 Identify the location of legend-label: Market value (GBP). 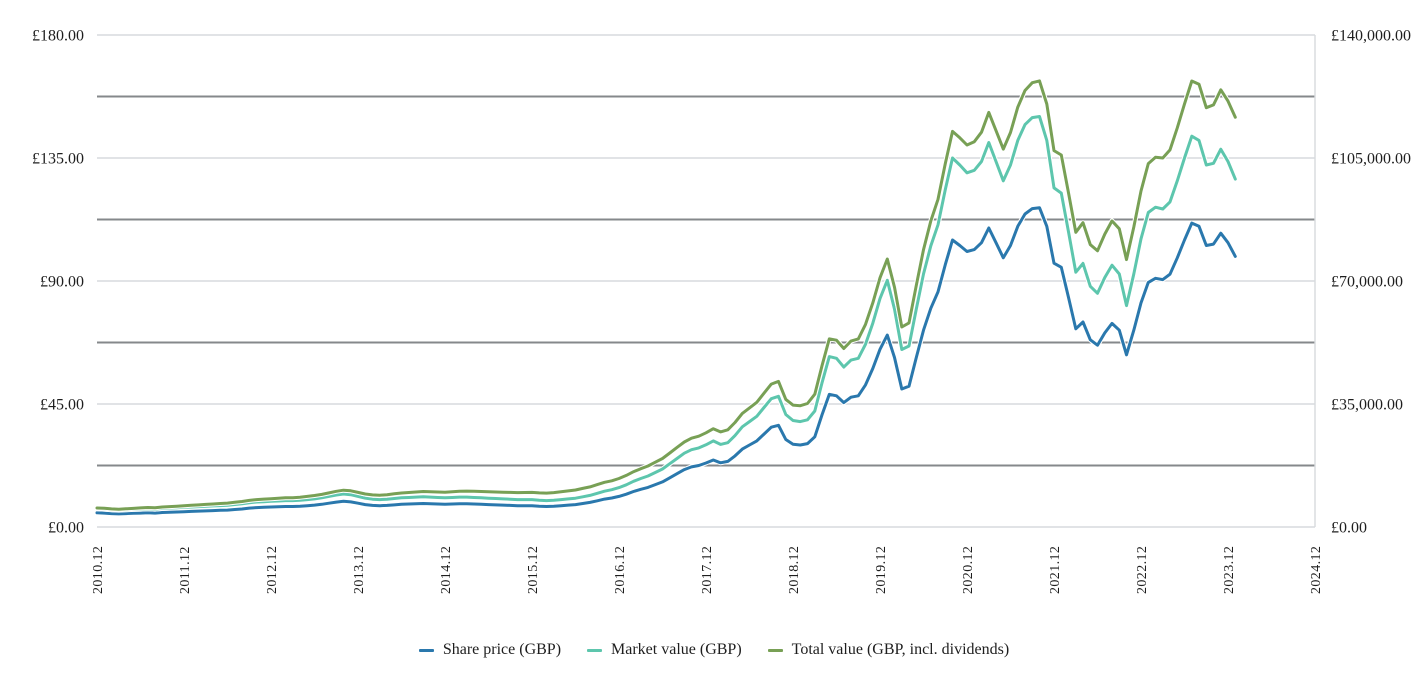
(676, 649).